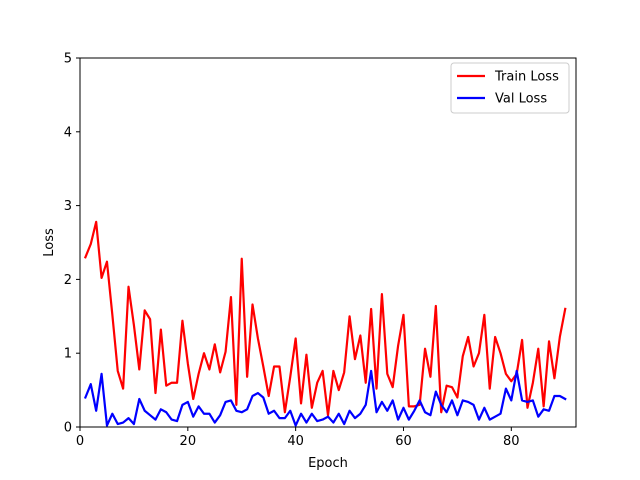 The height and width of the screenshot is (480, 640). I want to click on legend-label-val-loss: Val Loss, so click(521, 99).